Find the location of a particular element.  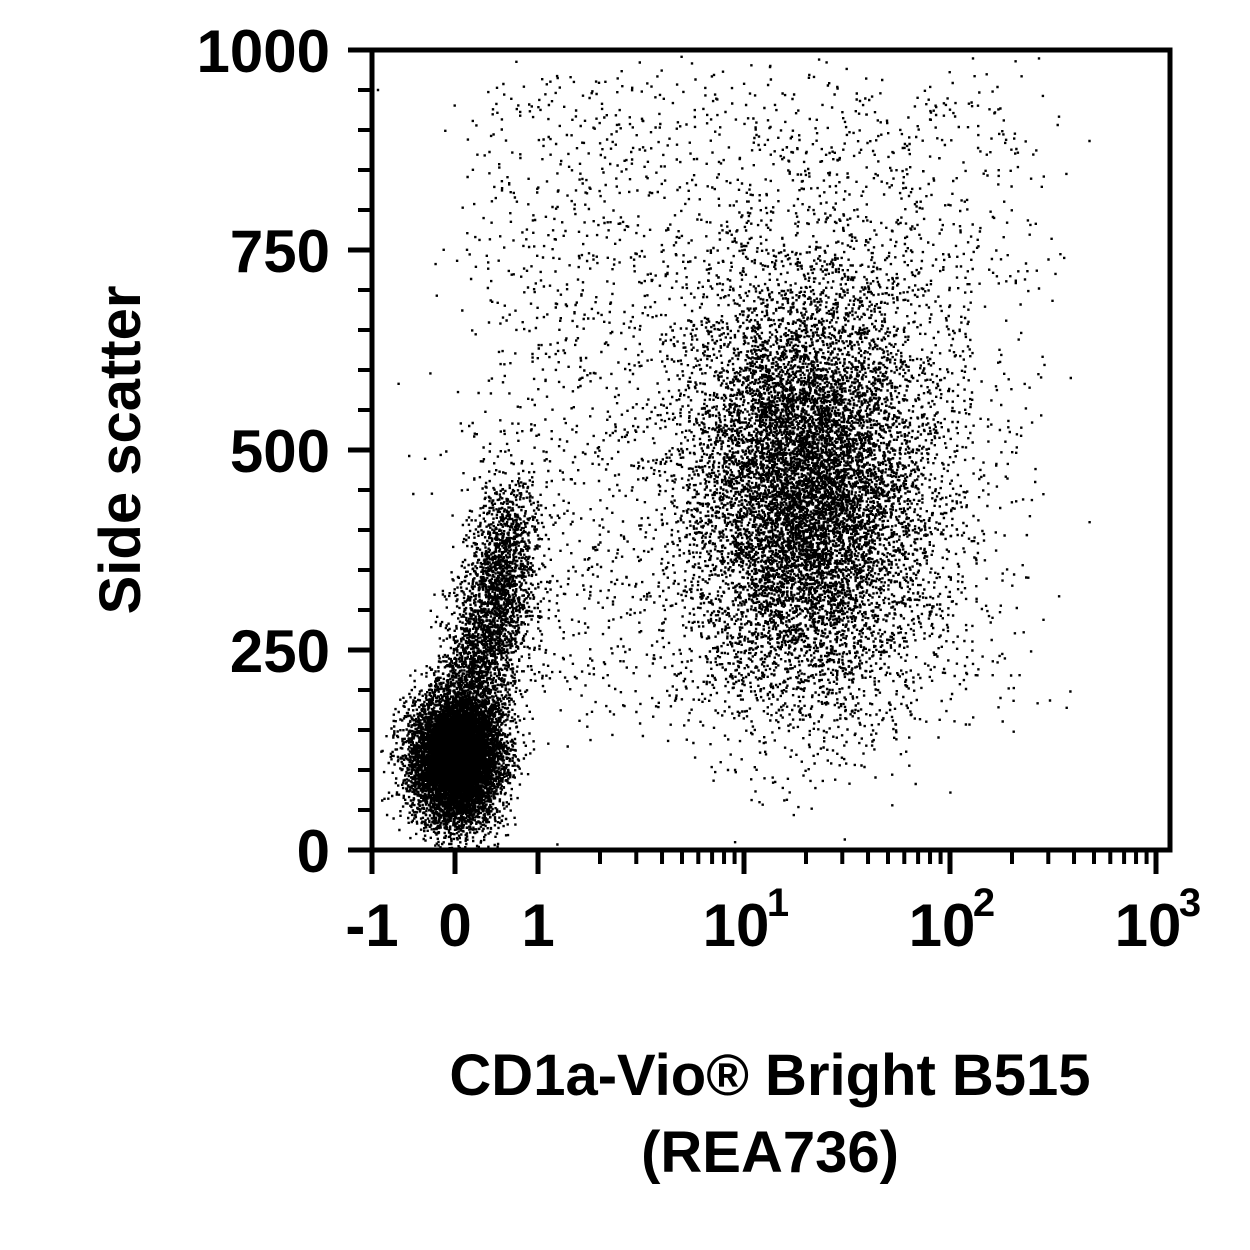

y-axis-tick-labels: 0 250 500 750 1000 is located at coordinates (263, 451).